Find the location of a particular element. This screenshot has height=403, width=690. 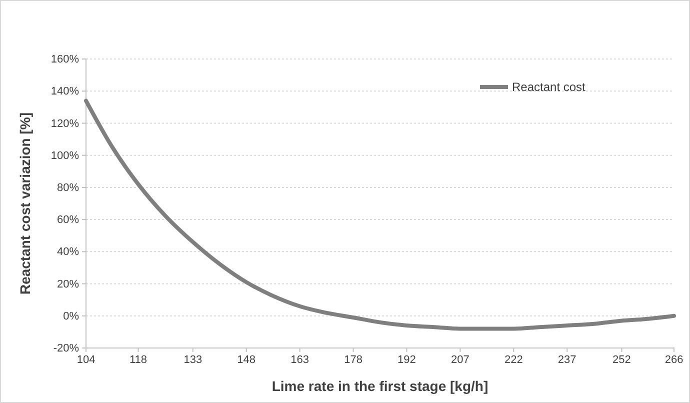

x-tick-label: 104 is located at coordinates (86, 360).